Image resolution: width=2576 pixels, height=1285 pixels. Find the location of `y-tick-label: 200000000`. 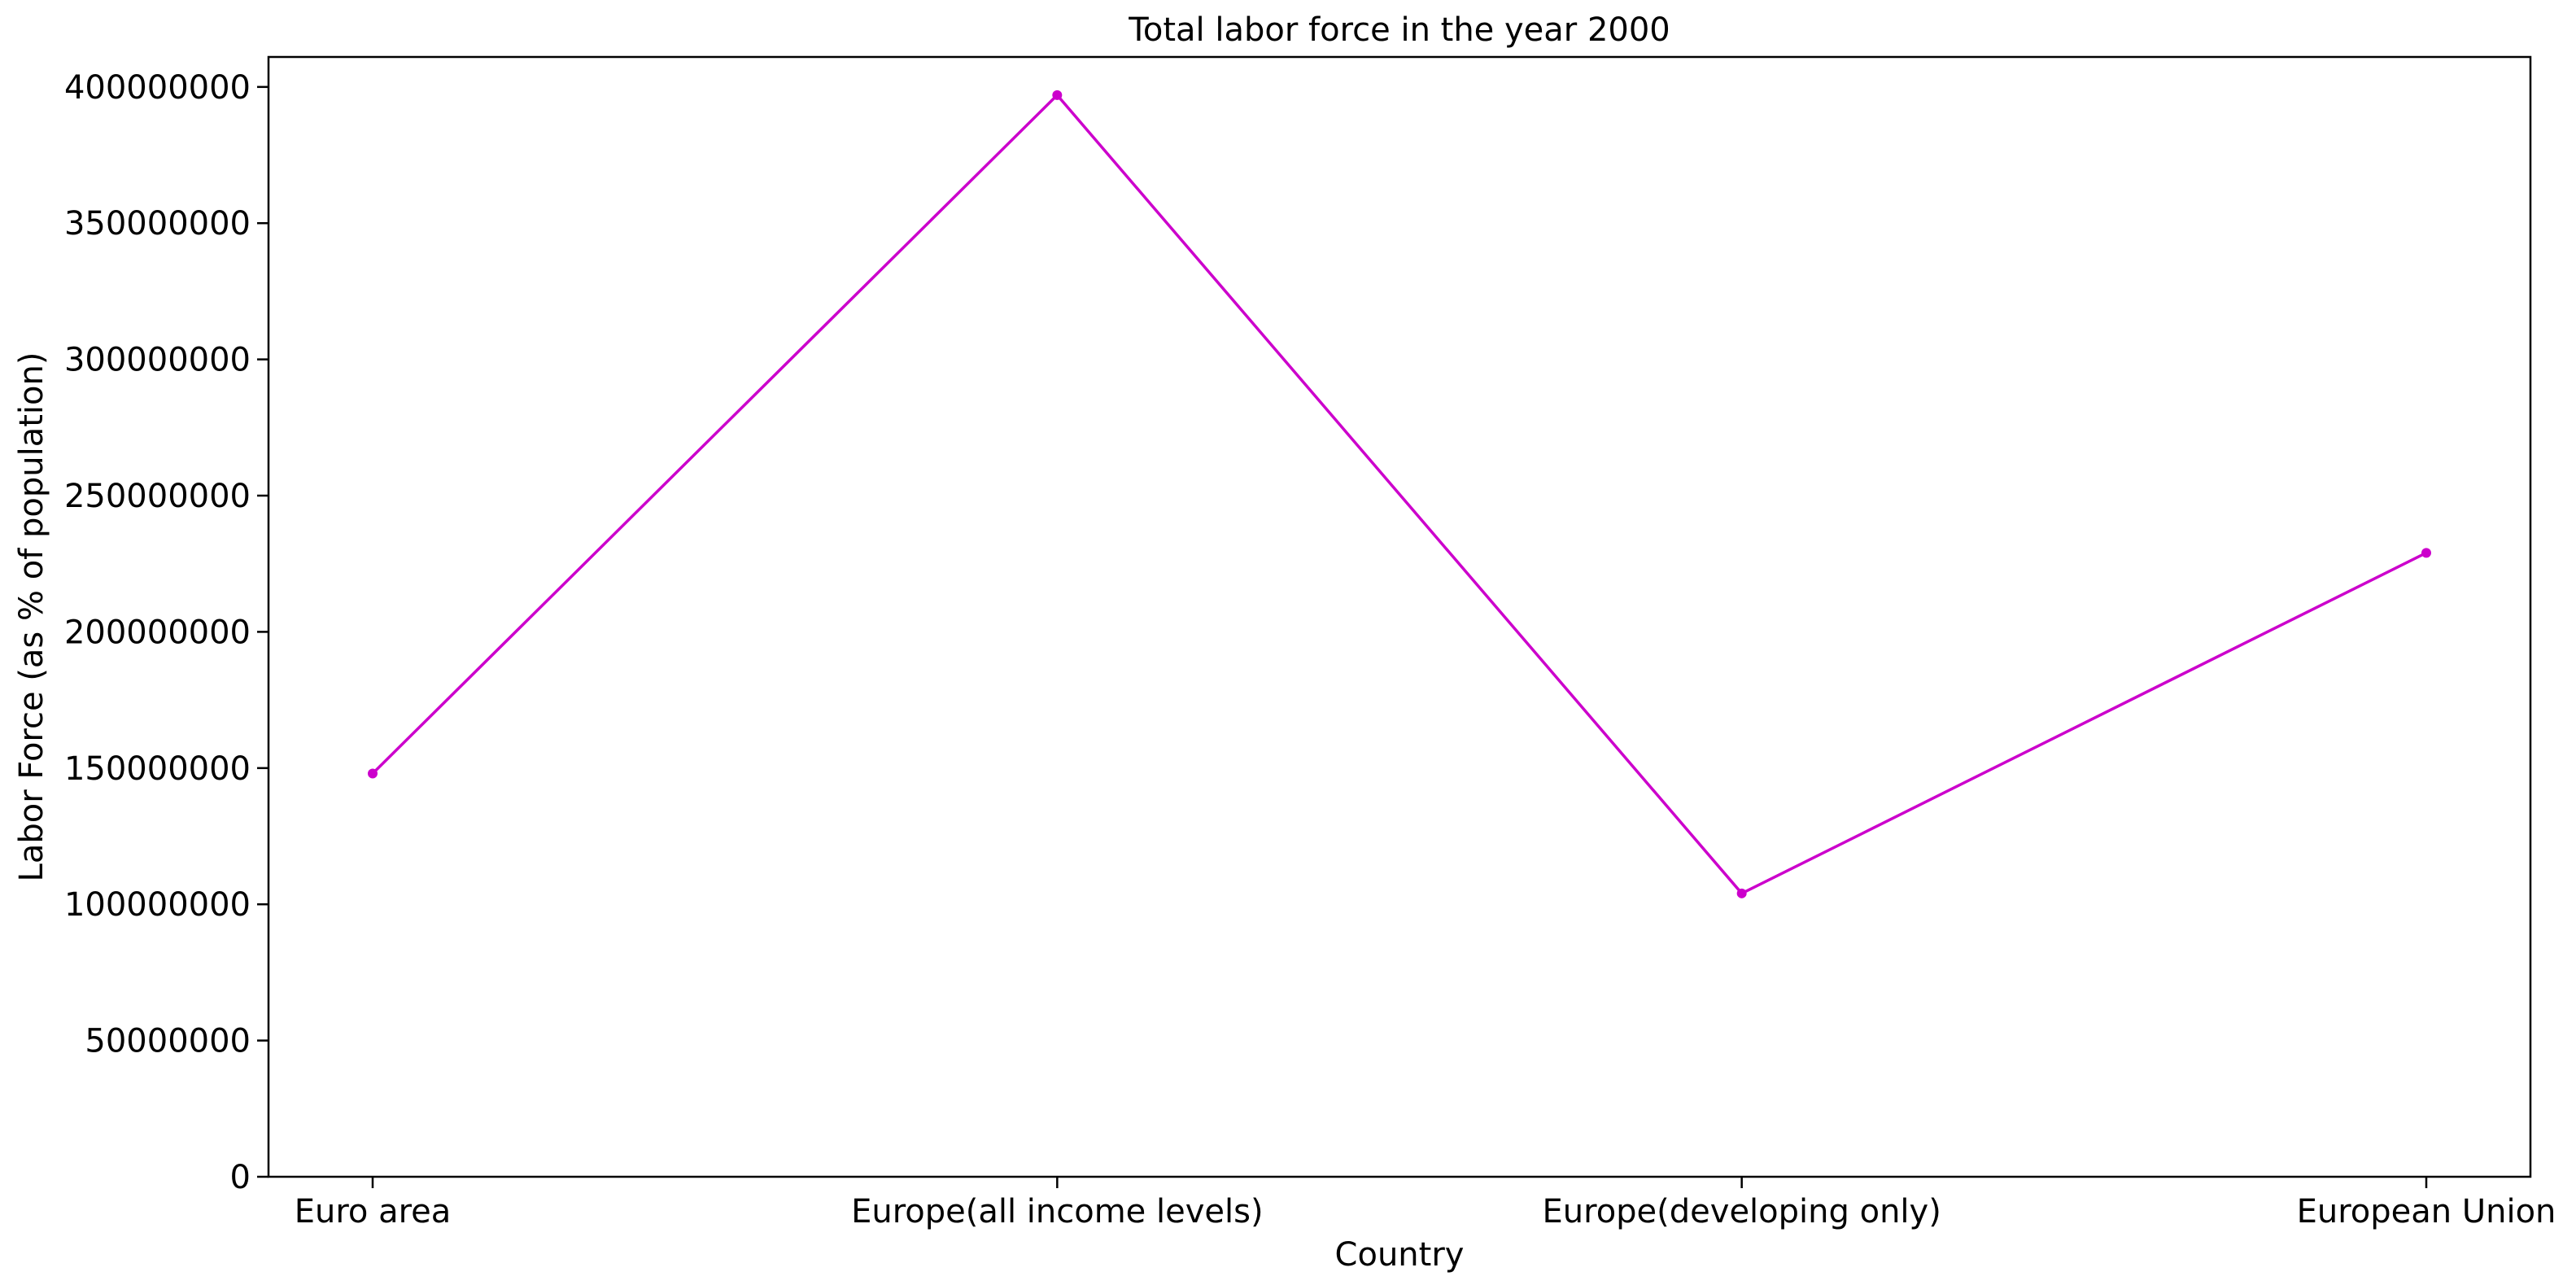

y-tick-label: 200000000 is located at coordinates (157, 632).